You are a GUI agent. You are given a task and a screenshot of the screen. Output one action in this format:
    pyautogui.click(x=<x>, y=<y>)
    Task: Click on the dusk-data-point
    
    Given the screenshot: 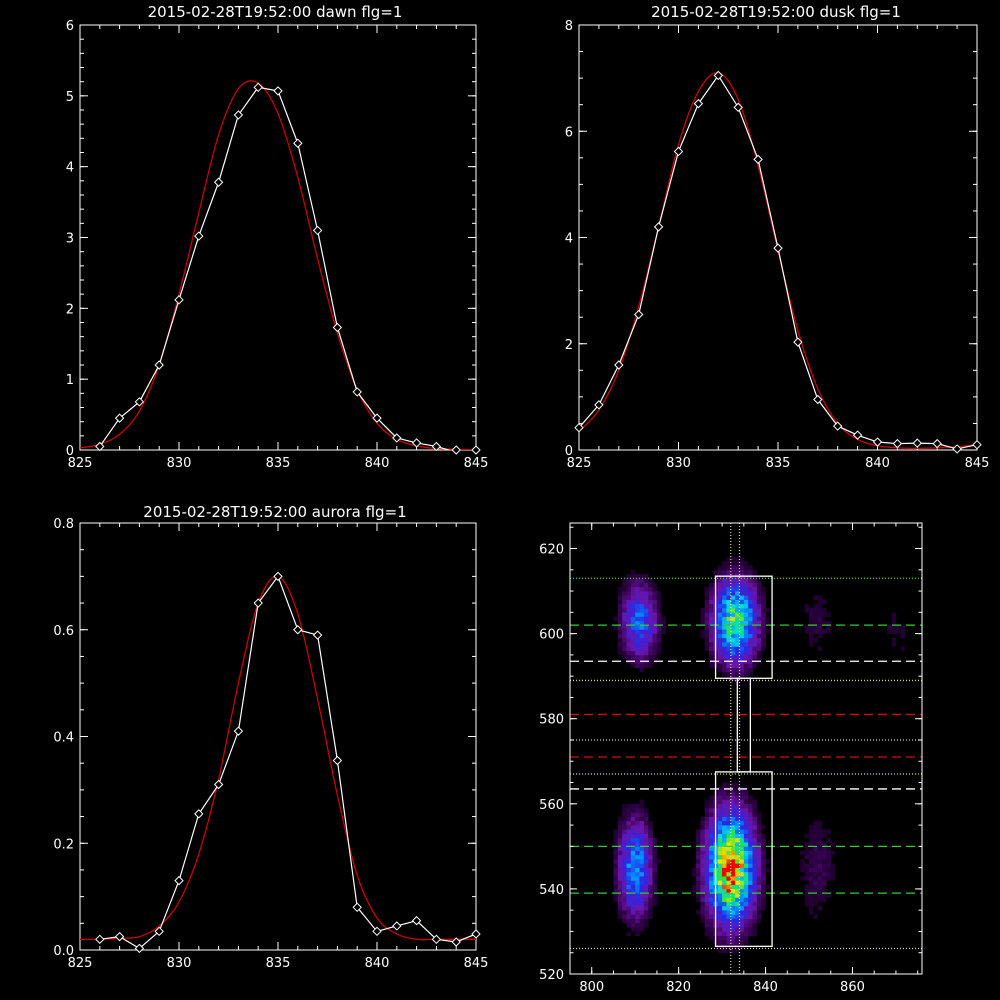 What is the action you would take?
    pyautogui.click(x=818, y=399)
    